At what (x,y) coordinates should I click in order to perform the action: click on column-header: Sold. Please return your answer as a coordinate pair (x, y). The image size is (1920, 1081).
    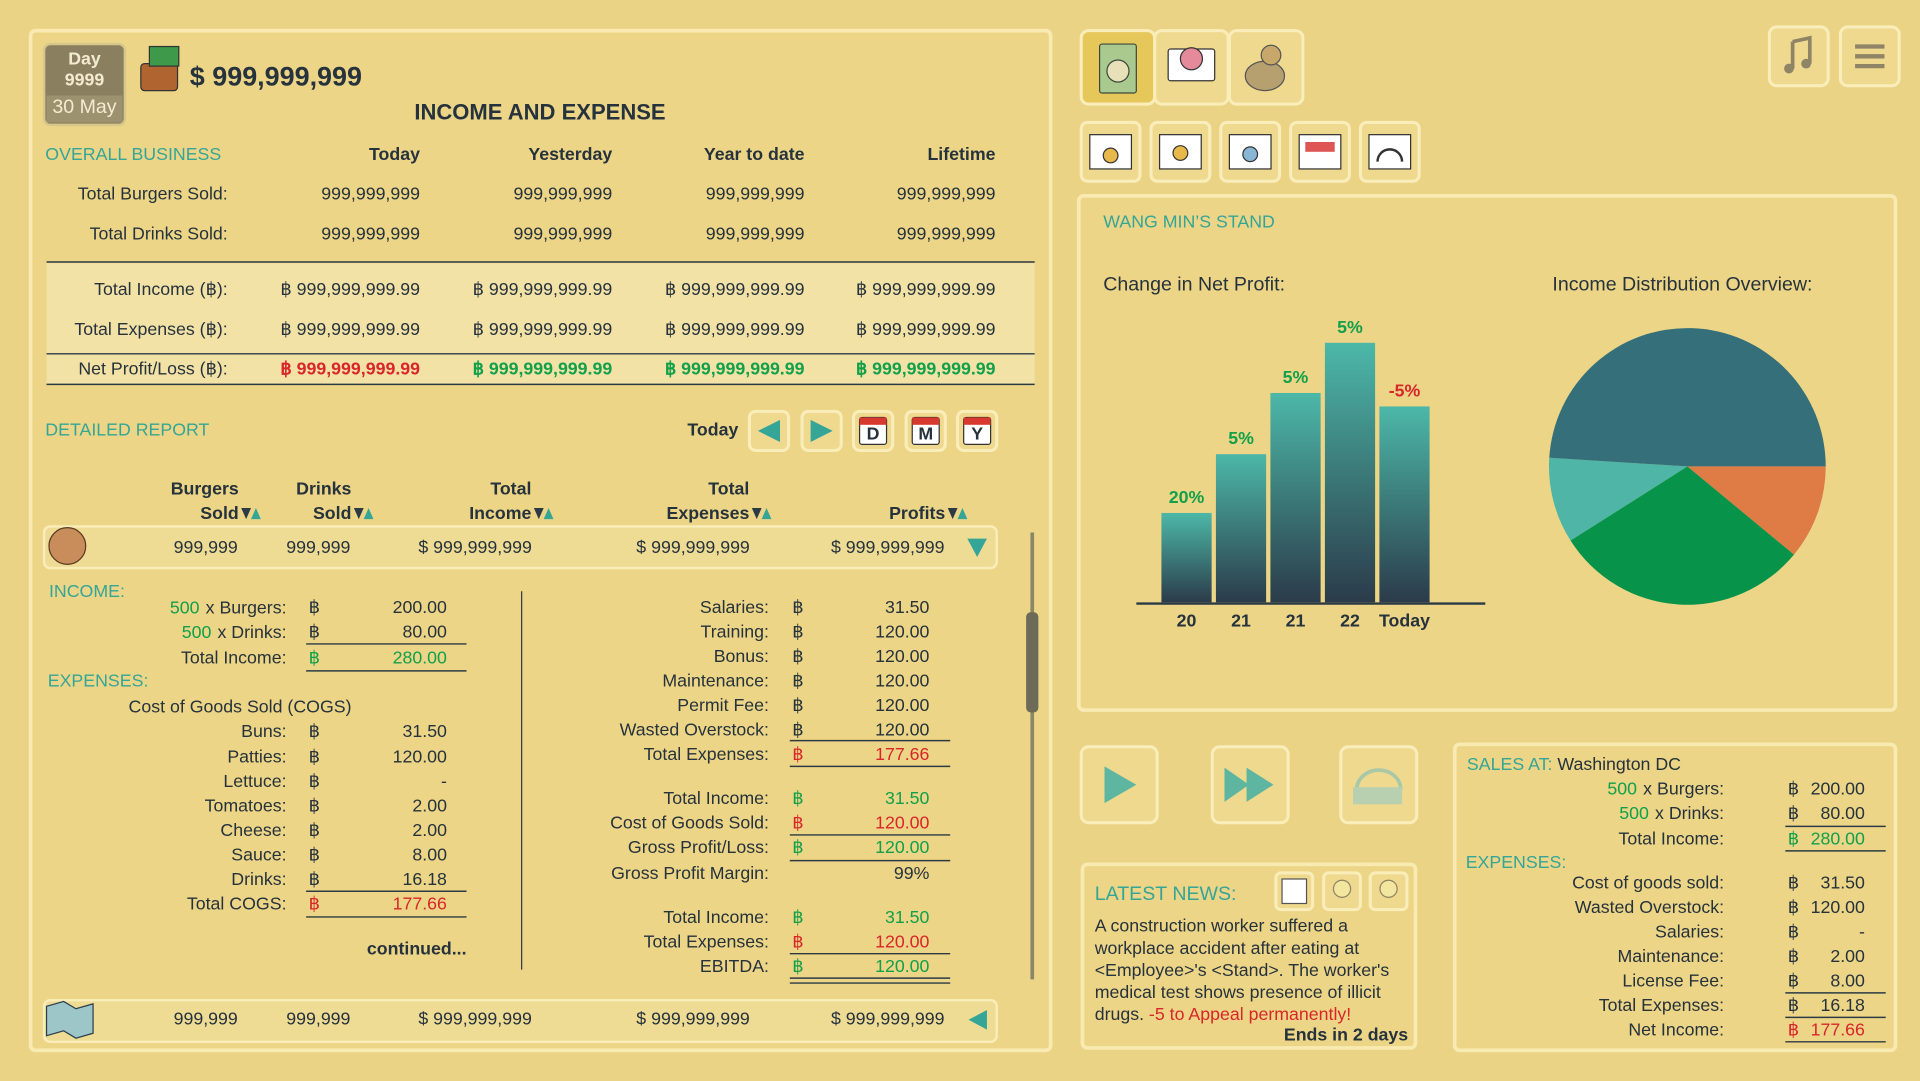
    Looking at the image, I should click on (219, 513).